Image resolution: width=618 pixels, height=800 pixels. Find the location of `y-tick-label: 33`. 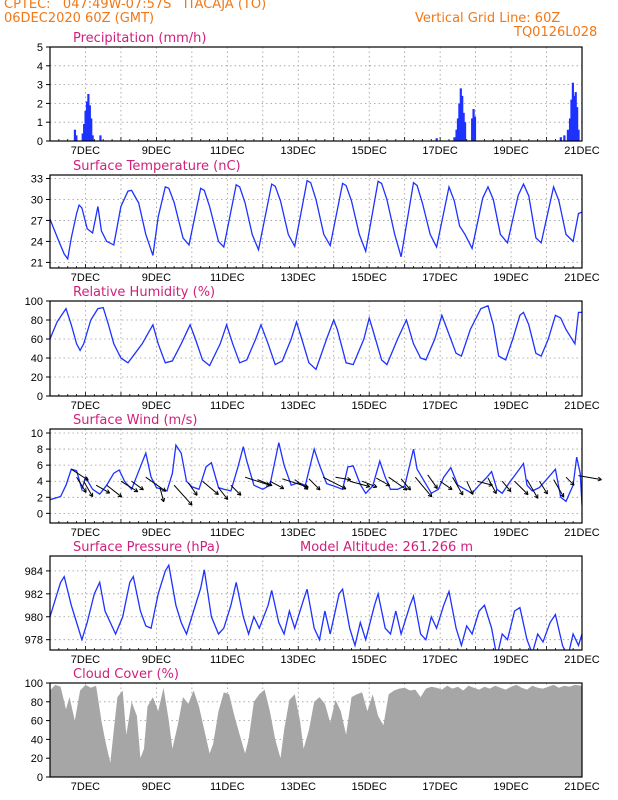

y-tick-label: 33 is located at coordinates (37, 179).